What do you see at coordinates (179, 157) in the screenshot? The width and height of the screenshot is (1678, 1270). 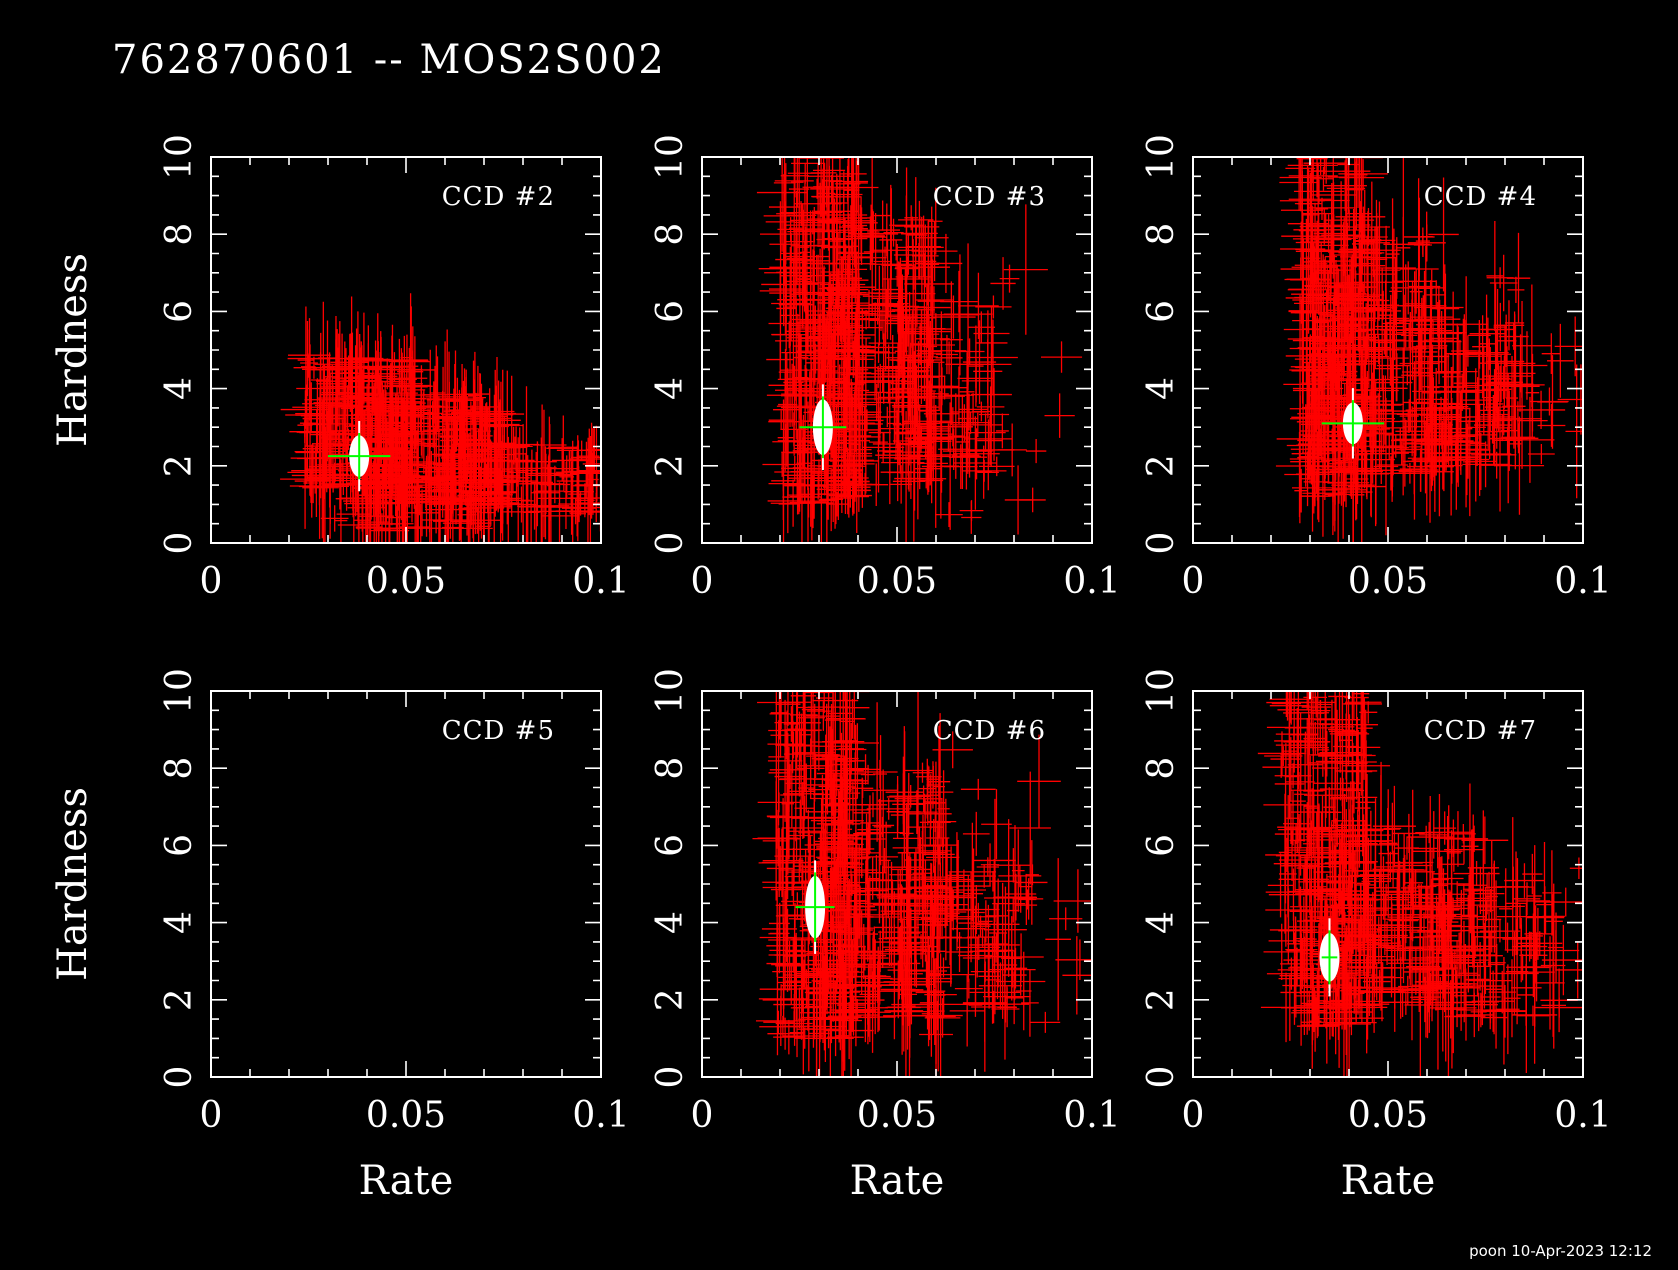 I see `y-tick-label: 10` at bounding box center [179, 157].